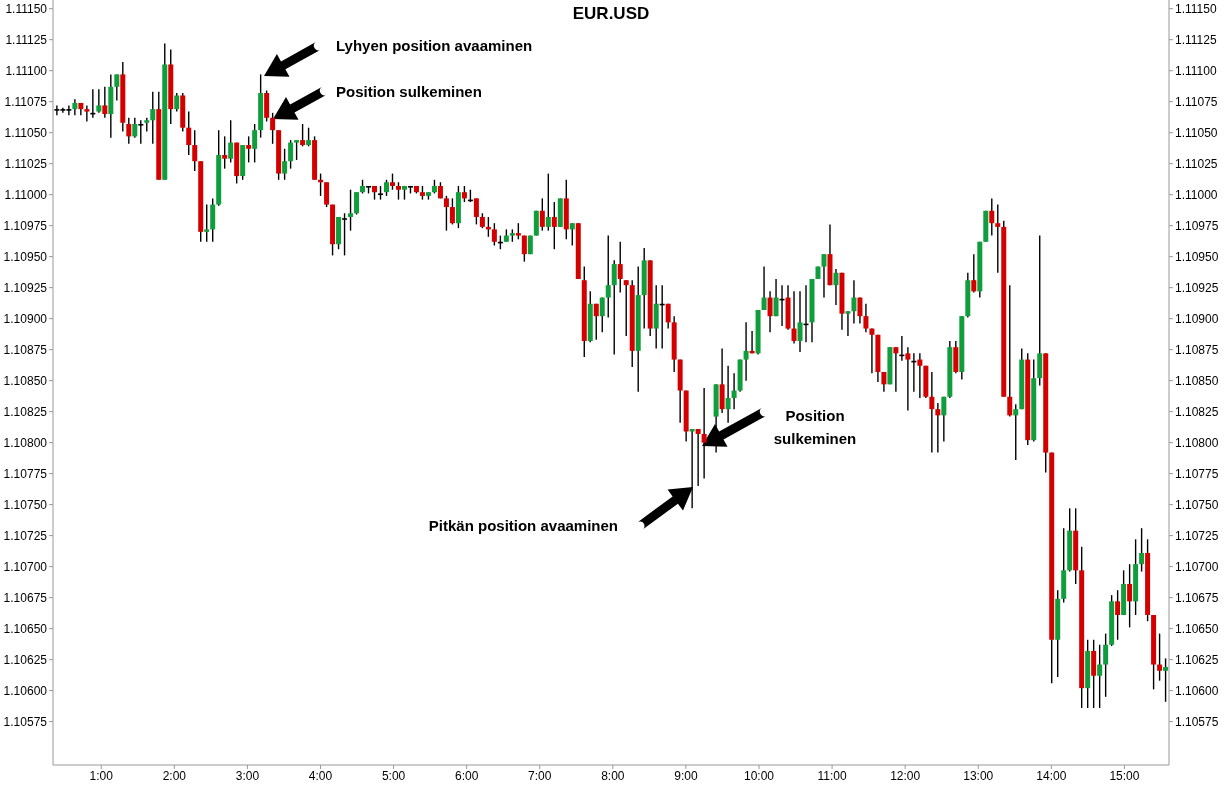 This screenshot has height=785, width=1224. What do you see at coordinates (1197, 225) in the screenshot?
I see `y2-tick-label: 1.10975` at bounding box center [1197, 225].